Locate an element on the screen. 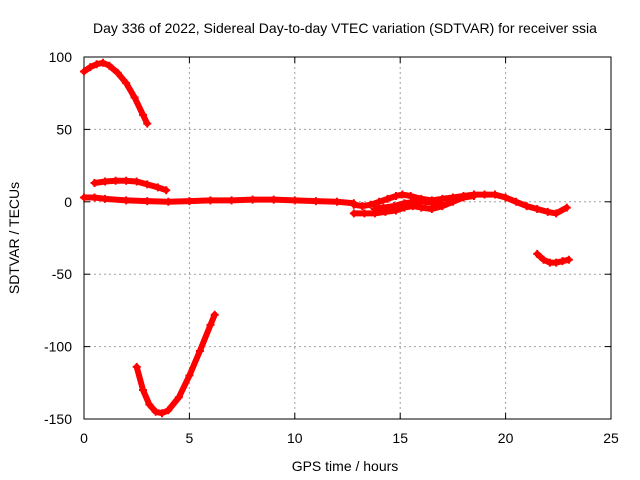  y-tick-label: 0 is located at coordinates (68, 202).